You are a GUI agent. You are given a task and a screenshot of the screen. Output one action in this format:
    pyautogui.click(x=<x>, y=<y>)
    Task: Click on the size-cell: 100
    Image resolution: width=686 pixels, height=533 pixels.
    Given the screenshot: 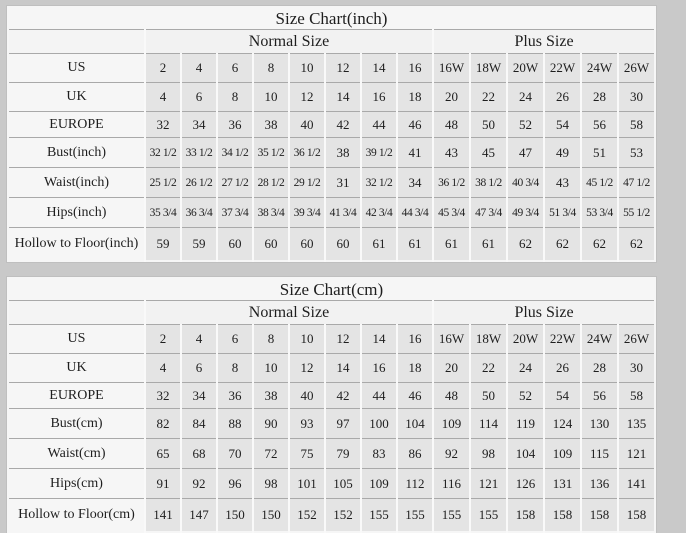 What is the action you would take?
    pyautogui.click(x=378, y=423)
    